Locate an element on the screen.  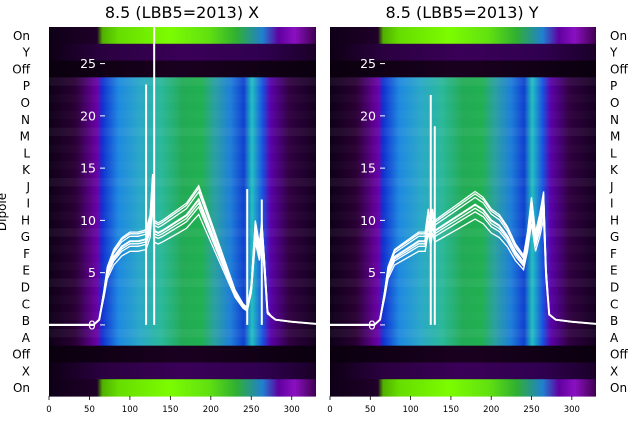
row-label: J is located at coordinates (611, 187).